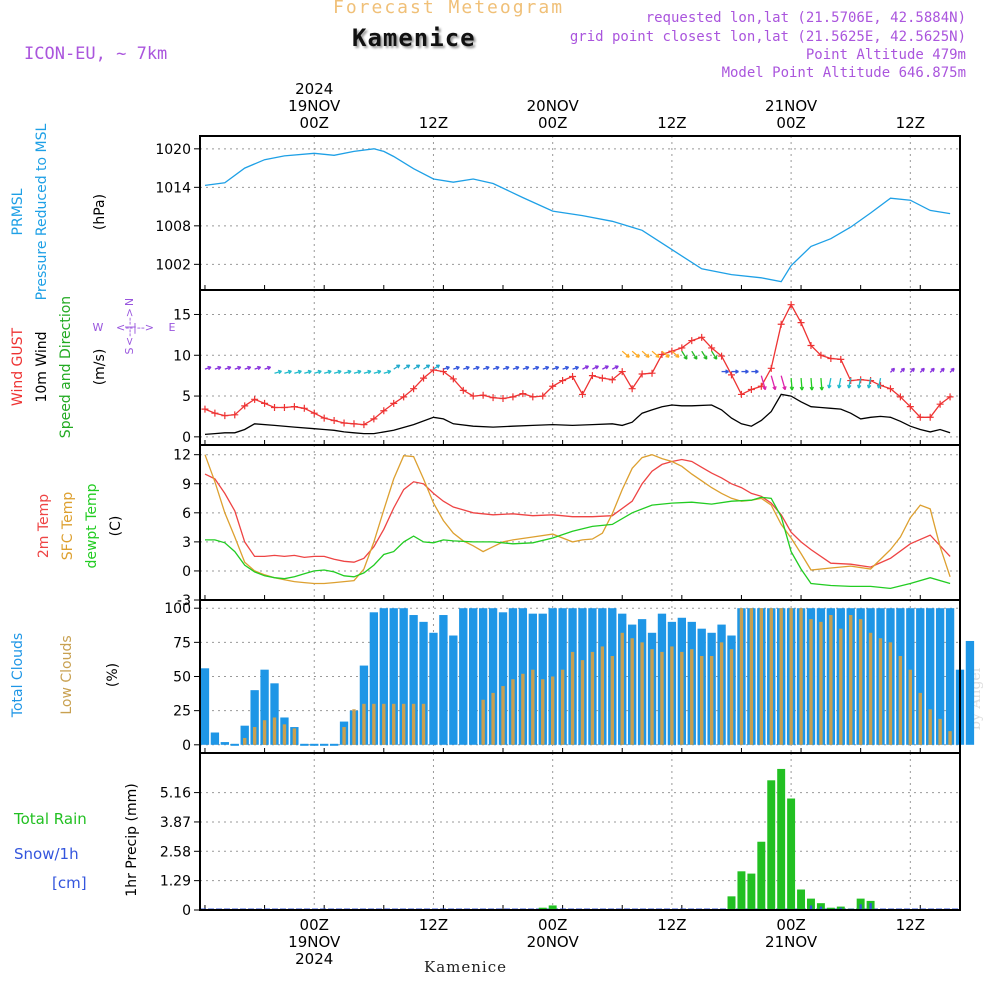  What do you see at coordinates (67, 674) in the screenshot?
I see `y-axis-title: Low Clouds` at bounding box center [67, 674].